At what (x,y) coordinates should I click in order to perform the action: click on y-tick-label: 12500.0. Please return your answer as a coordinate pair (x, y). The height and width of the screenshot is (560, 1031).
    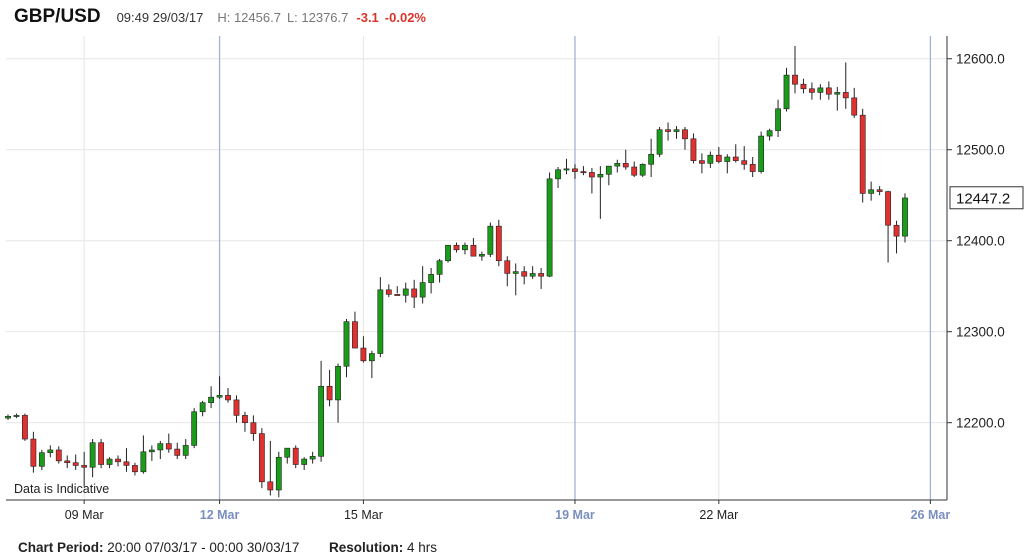
    Looking at the image, I should click on (980, 150).